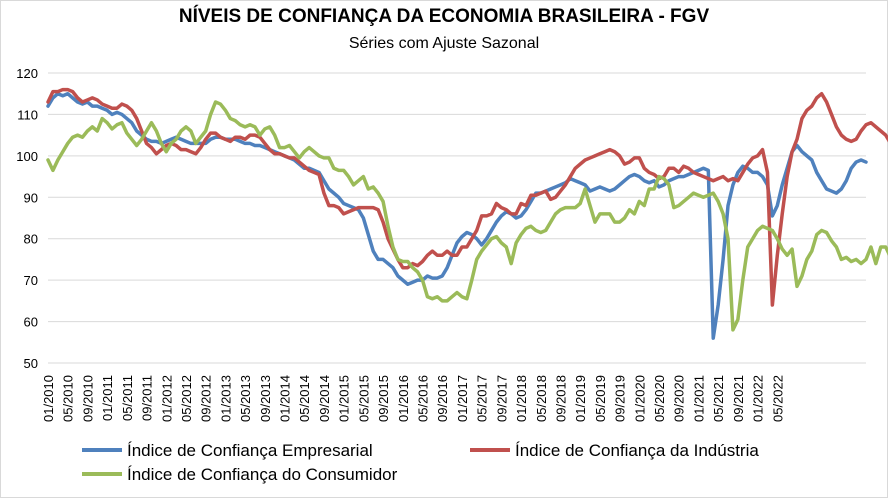 This screenshot has height=498, width=888. What do you see at coordinates (87, 398) in the screenshot?
I see `x-tick-label: 09/2010` at bounding box center [87, 398].